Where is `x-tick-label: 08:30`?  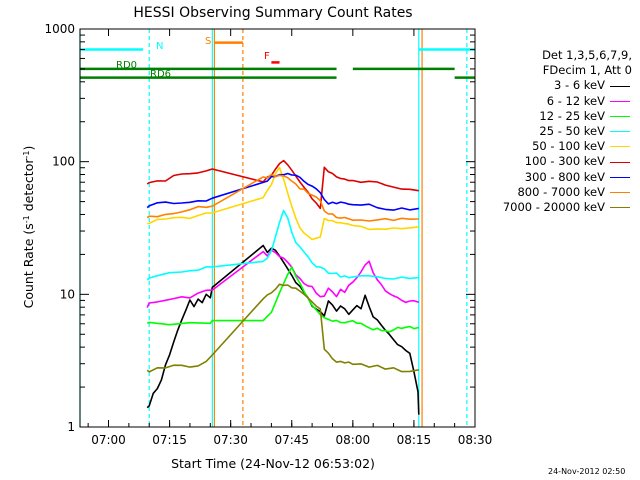
x-tick-label: 08:30 is located at coordinates (475, 440).